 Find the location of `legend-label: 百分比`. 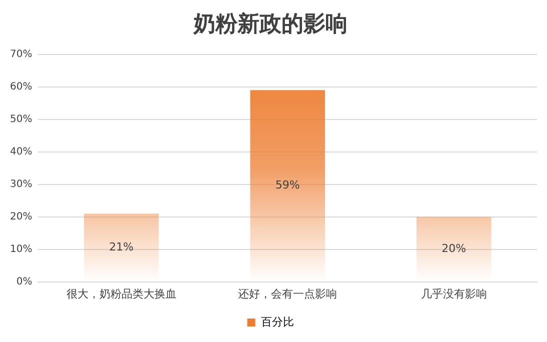

legend-label: 百分比 is located at coordinates (277, 321).